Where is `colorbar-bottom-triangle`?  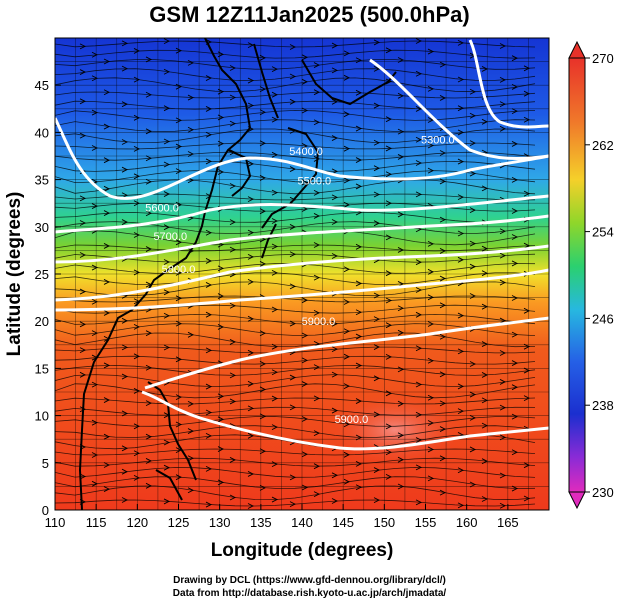
colorbar-bottom-triangle is located at coordinates (577, 500).